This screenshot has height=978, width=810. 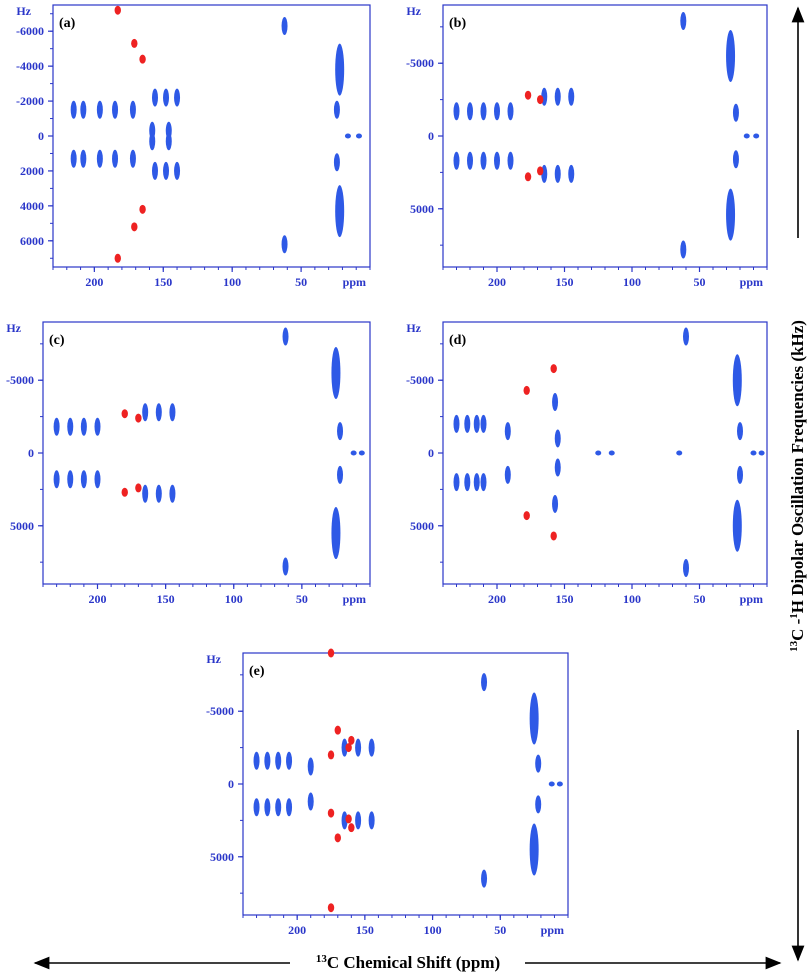 I want to click on plot-frame, so click(x=211, y=136).